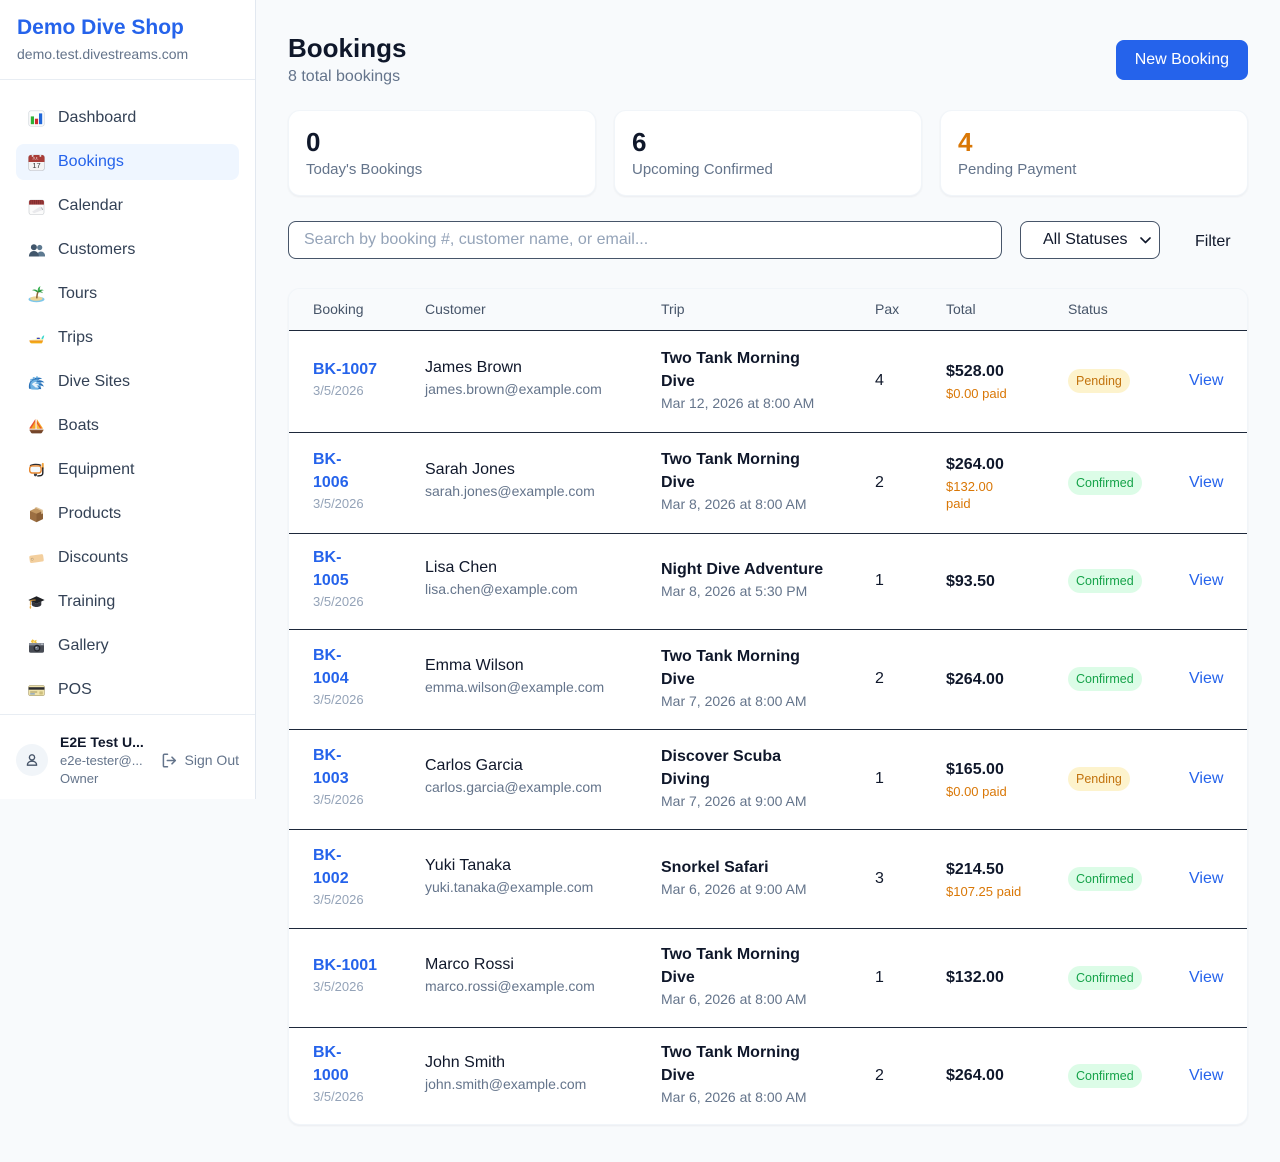  I want to click on svg-text: JUL, so click(35, 158).